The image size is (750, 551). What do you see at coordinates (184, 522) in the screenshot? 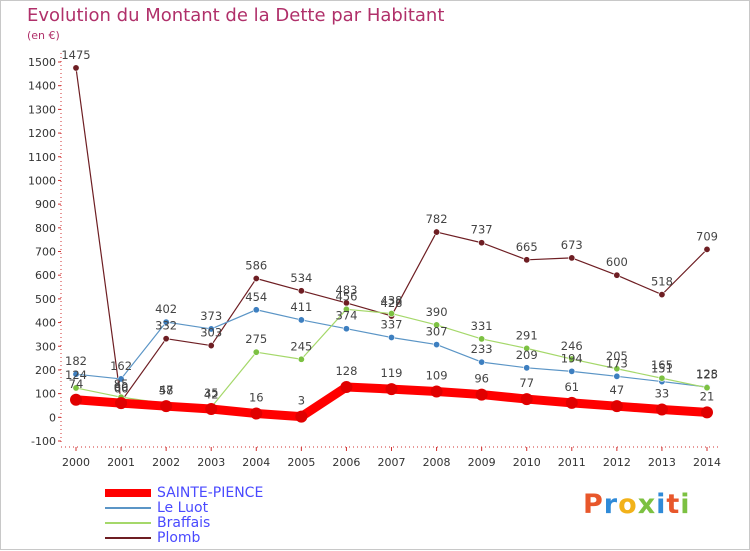
I see `legend-label: Braffais` at bounding box center [184, 522].